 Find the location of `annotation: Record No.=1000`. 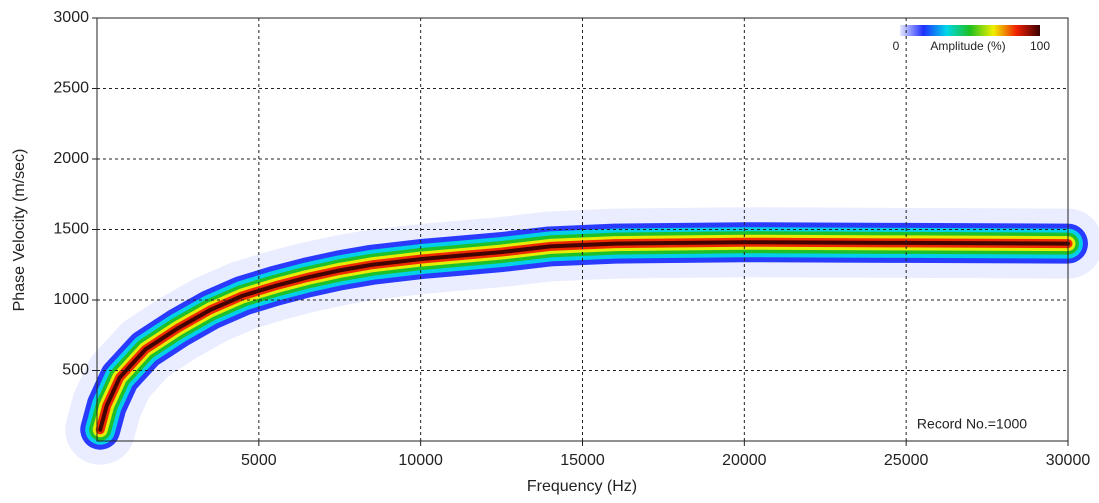

annotation: Record No.=1000 is located at coordinates (972, 424).